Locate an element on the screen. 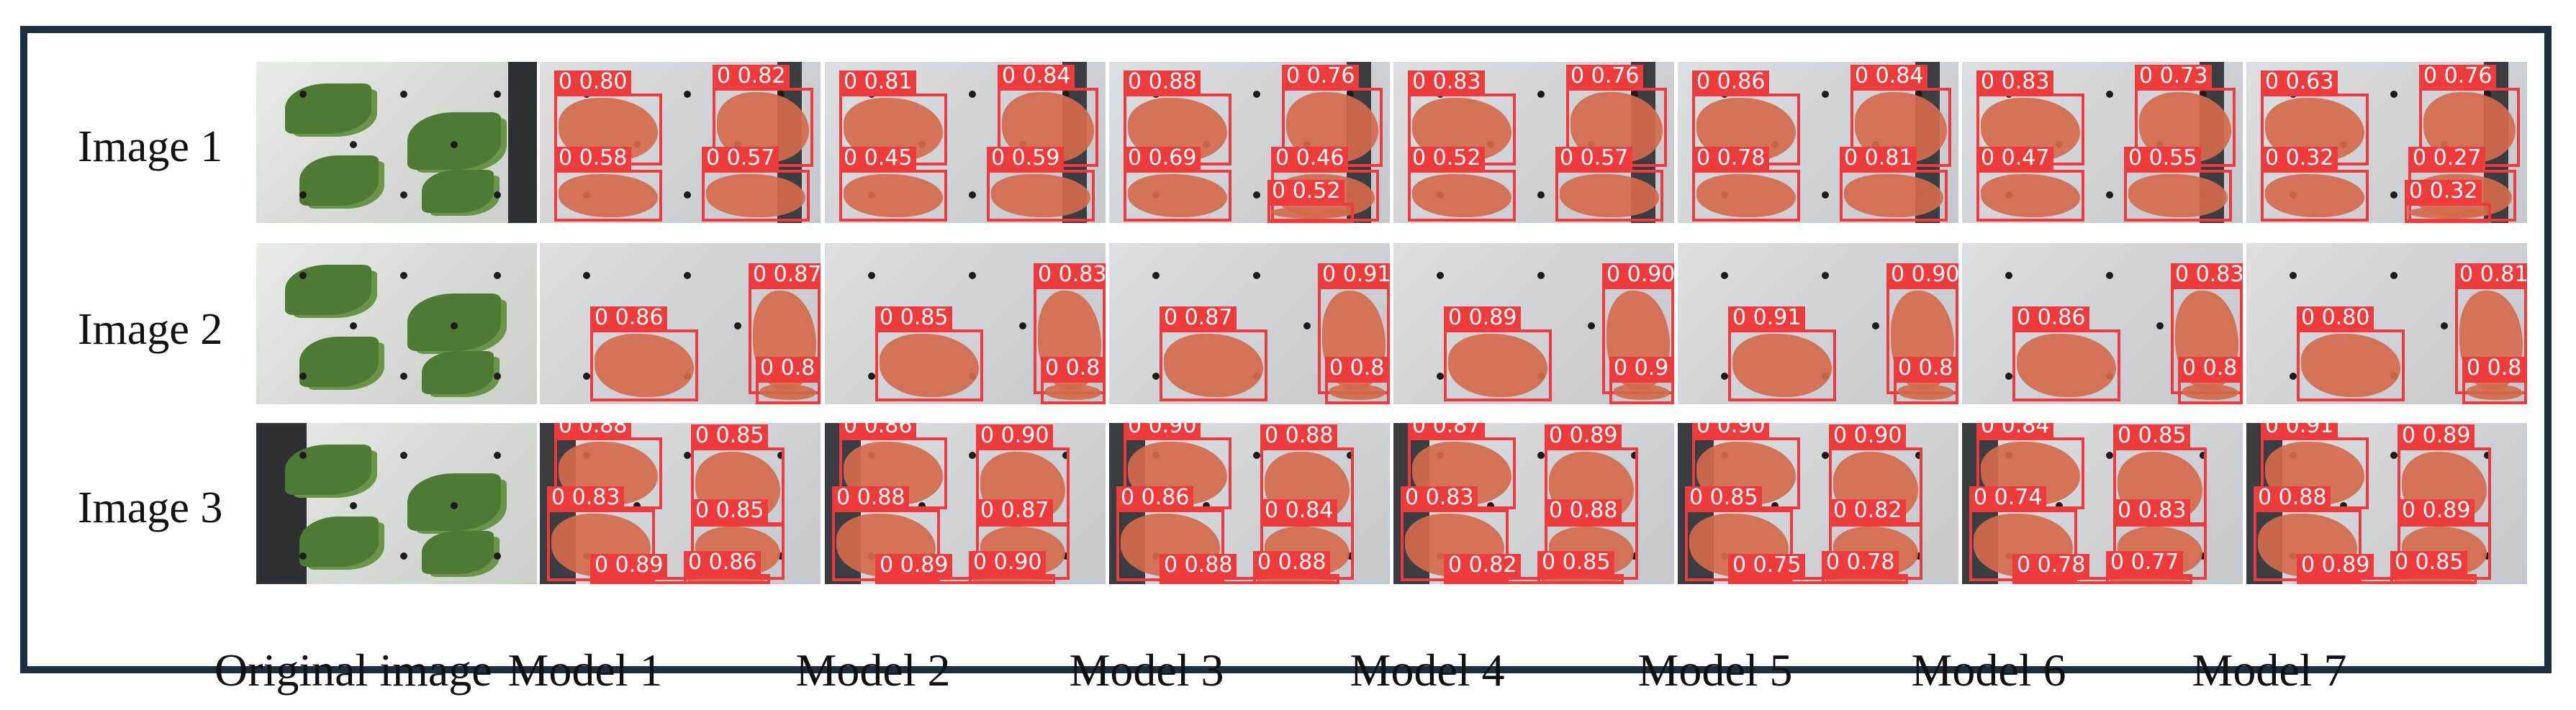 This screenshot has height=710, width=2576. confidence-label: 0 0.78 is located at coordinates (2051, 565).